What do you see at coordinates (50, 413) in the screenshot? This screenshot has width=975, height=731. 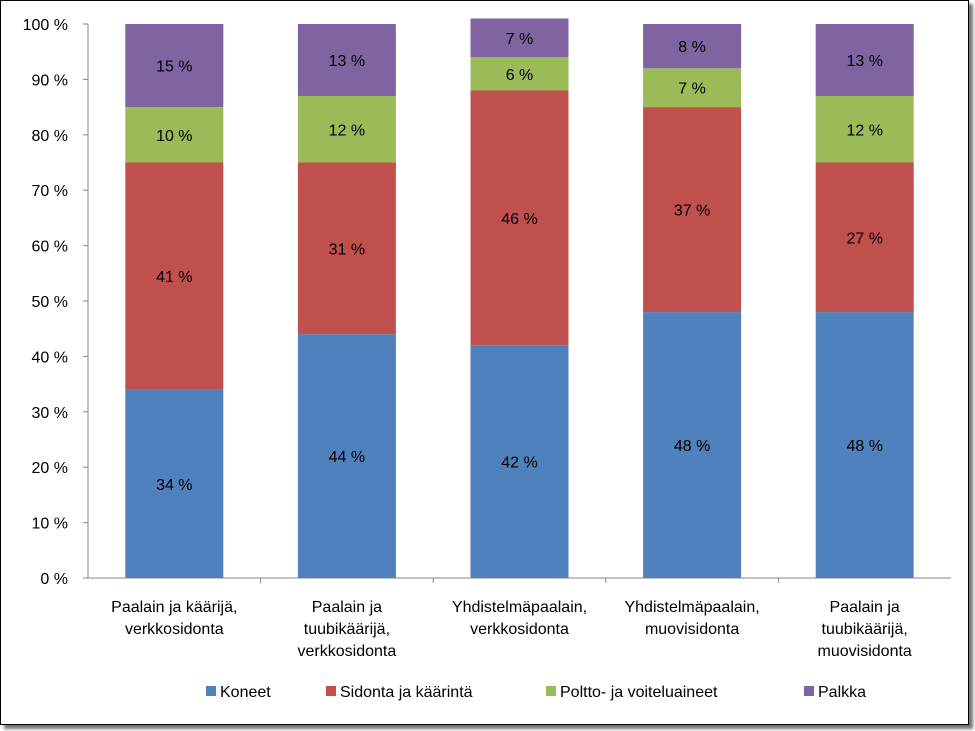 I see `y-tick-label: 30 %` at bounding box center [50, 413].